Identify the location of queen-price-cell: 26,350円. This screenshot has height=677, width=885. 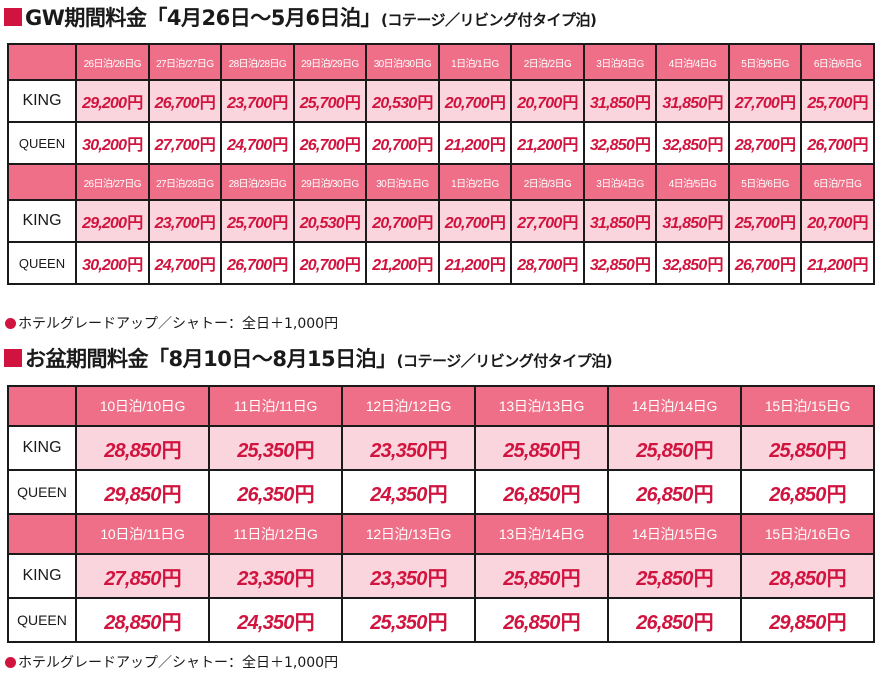
(275, 492).